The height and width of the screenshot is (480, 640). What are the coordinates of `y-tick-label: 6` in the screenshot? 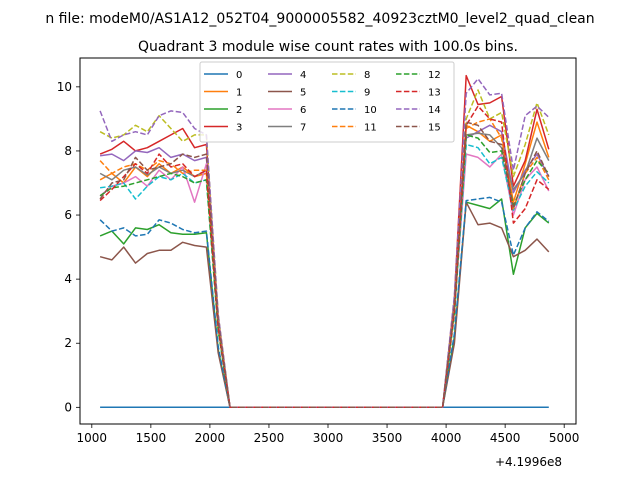 It's located at (68, 215).